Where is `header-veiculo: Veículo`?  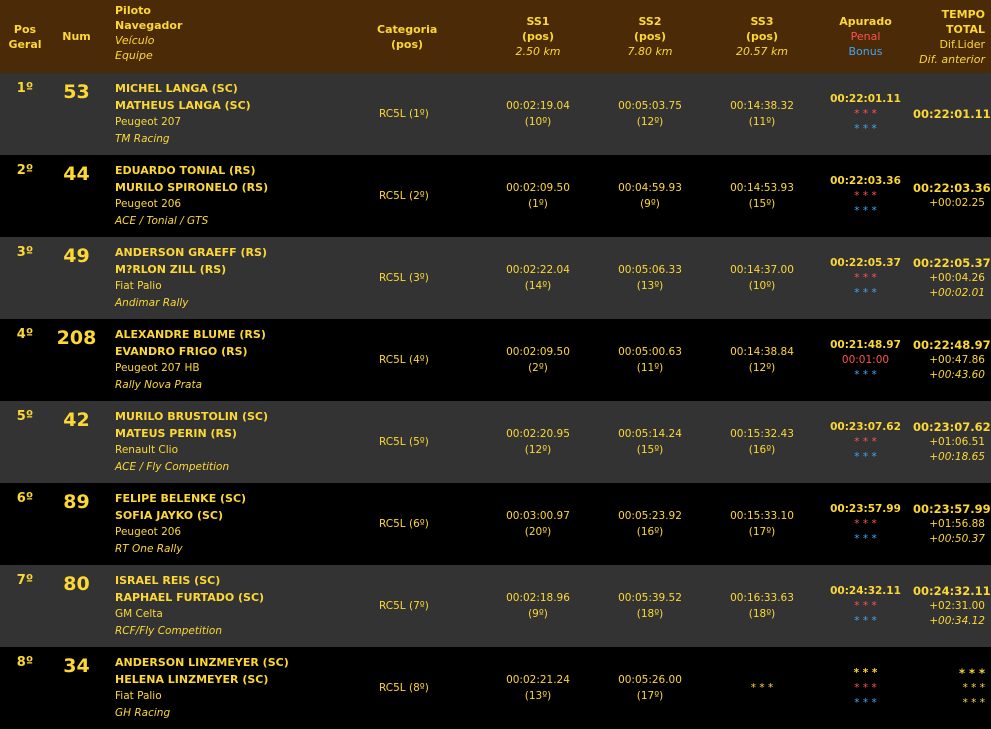 header-veiculo: Veículo is located at coordinates (135, 40).